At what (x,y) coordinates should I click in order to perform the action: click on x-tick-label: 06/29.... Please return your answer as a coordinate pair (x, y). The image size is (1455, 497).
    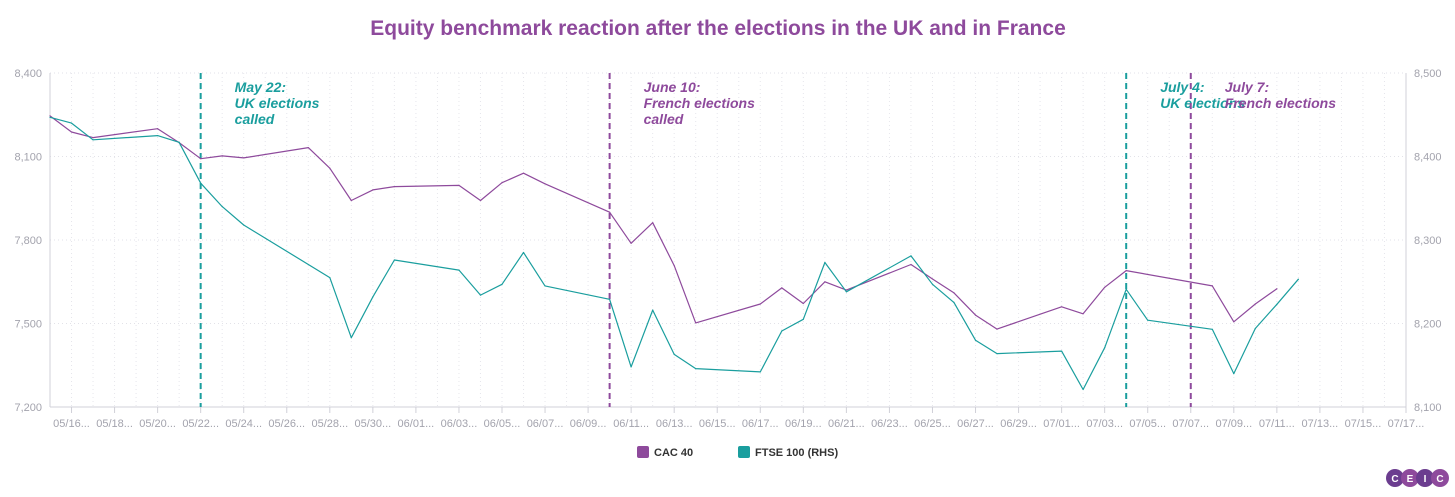
    Looking at the image, I should click on (1018, 424).